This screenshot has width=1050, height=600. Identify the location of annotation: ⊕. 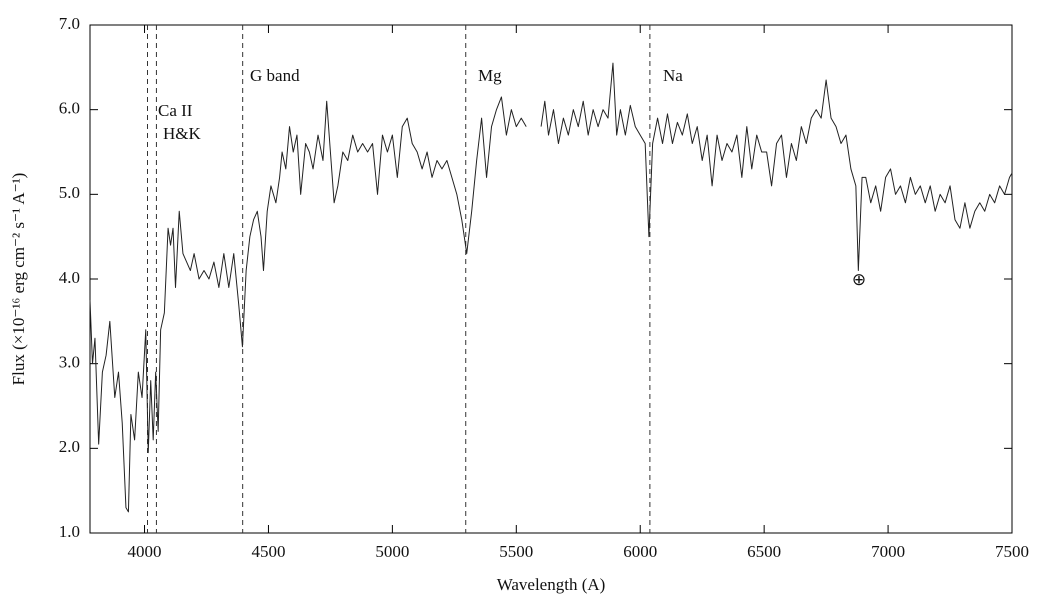
(859, 279).